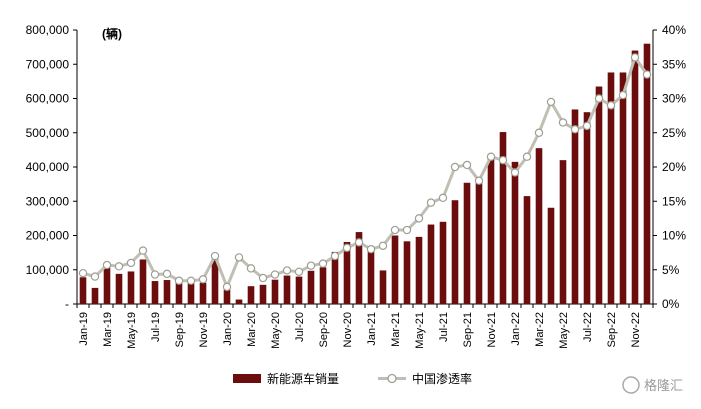  What do you see at coordinates (112, 33) in the screenshot?
I see `y-unit-label: (辆)` at bounding box center [112, 33].